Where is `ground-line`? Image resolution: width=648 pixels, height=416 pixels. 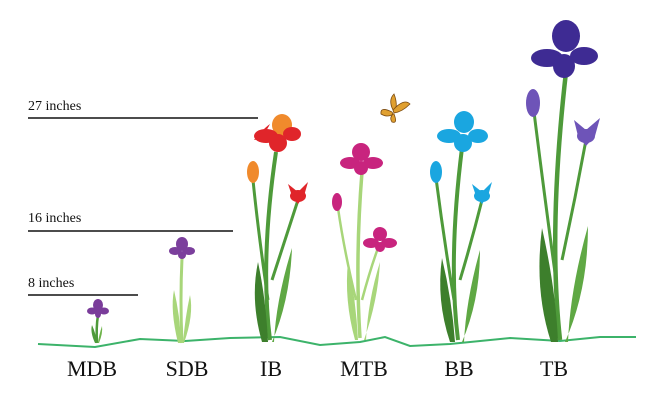 ground-line is located at coordinates (336, 342).